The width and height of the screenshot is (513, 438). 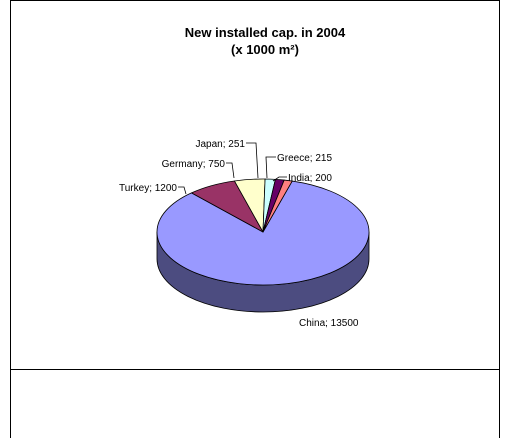 I want to click on leader-line-germany, so click(x=230, y=170).